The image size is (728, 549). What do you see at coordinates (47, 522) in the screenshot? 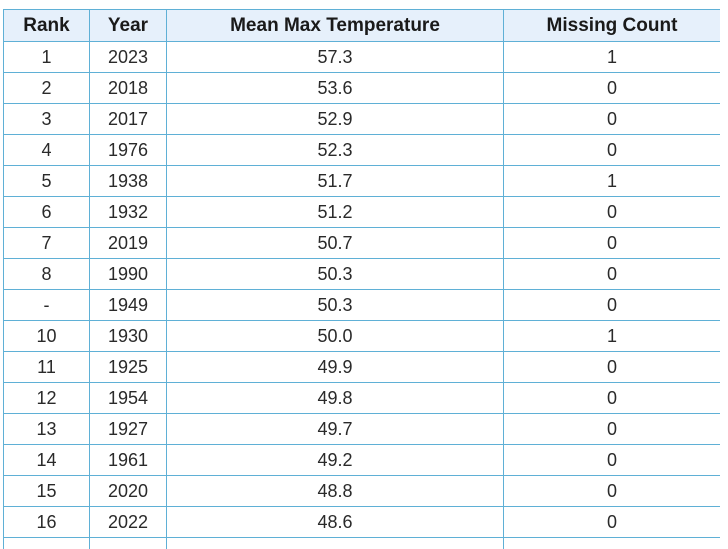
I see `cell-rank: 16` at bounding box center [47, 522].